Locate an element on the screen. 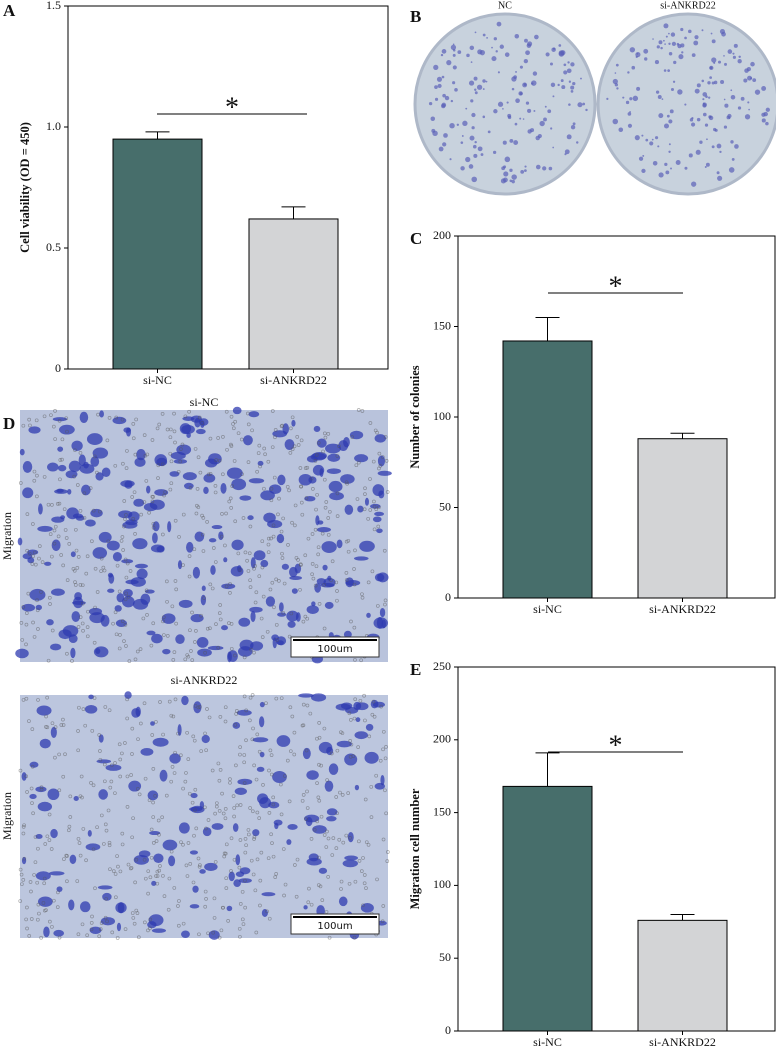 This screenshot has width=776, height=1049. y-tick-label: 0 is located at coordinates (448, 597).